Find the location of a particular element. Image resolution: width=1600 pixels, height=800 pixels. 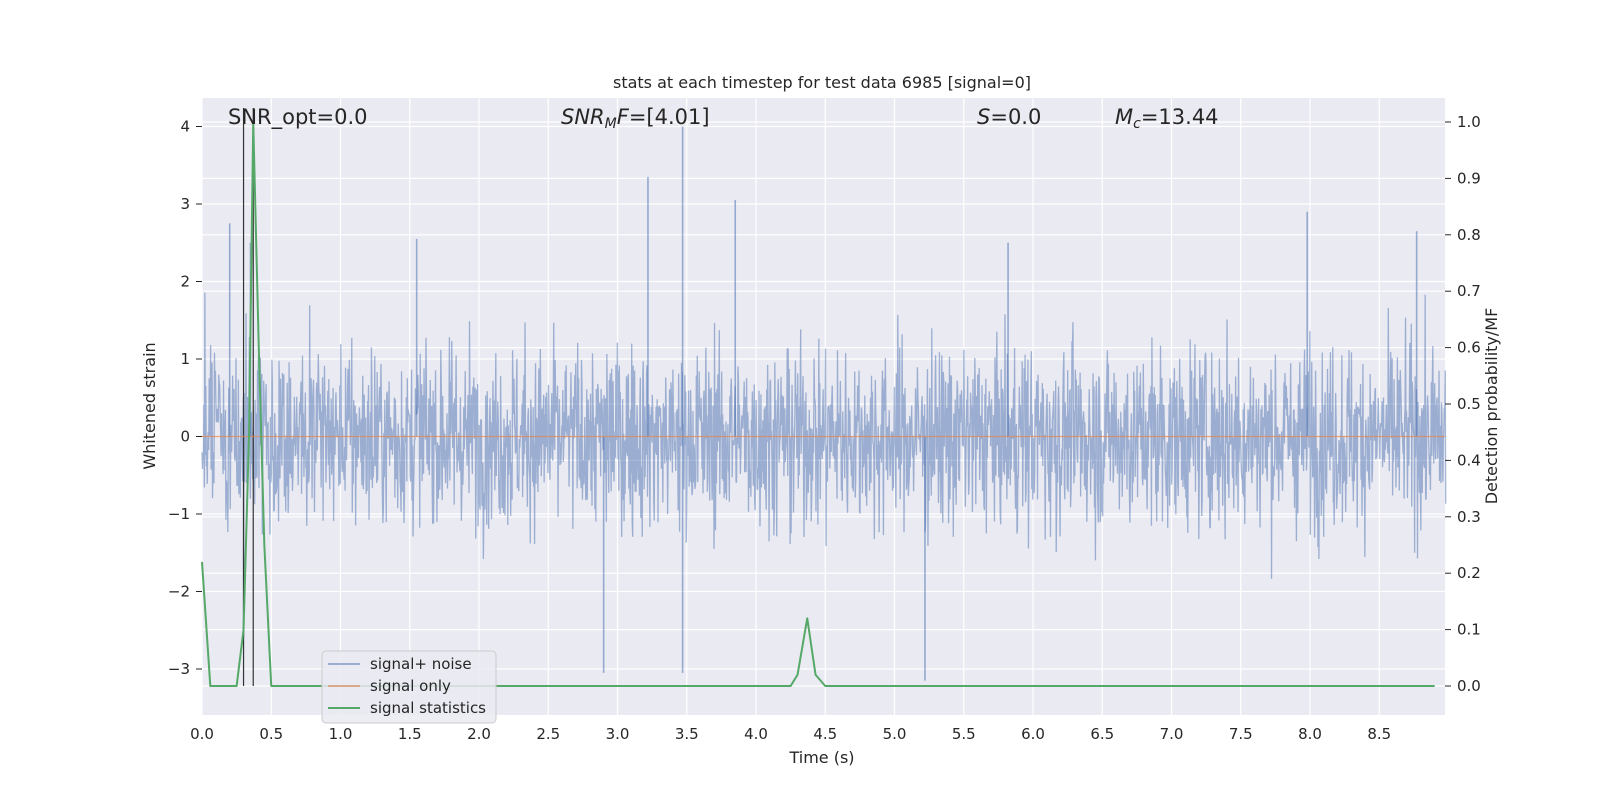

y-tick-label: 1 is located at coordinates (185, 359).